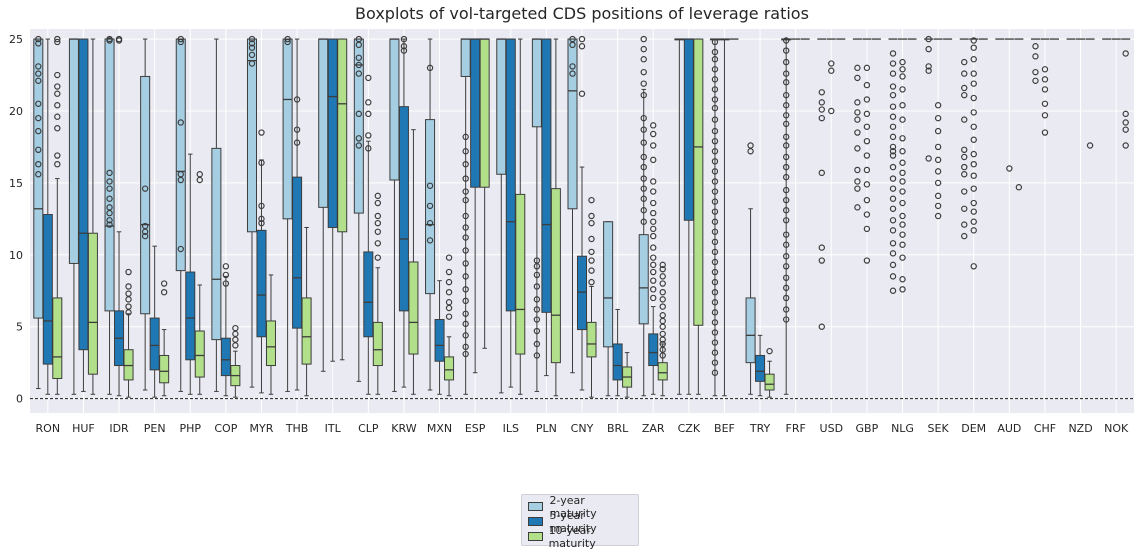 This screenshot has height=555, width=1140. I want to click on x-tick-label-nok: NOK, so click(1116, 428).